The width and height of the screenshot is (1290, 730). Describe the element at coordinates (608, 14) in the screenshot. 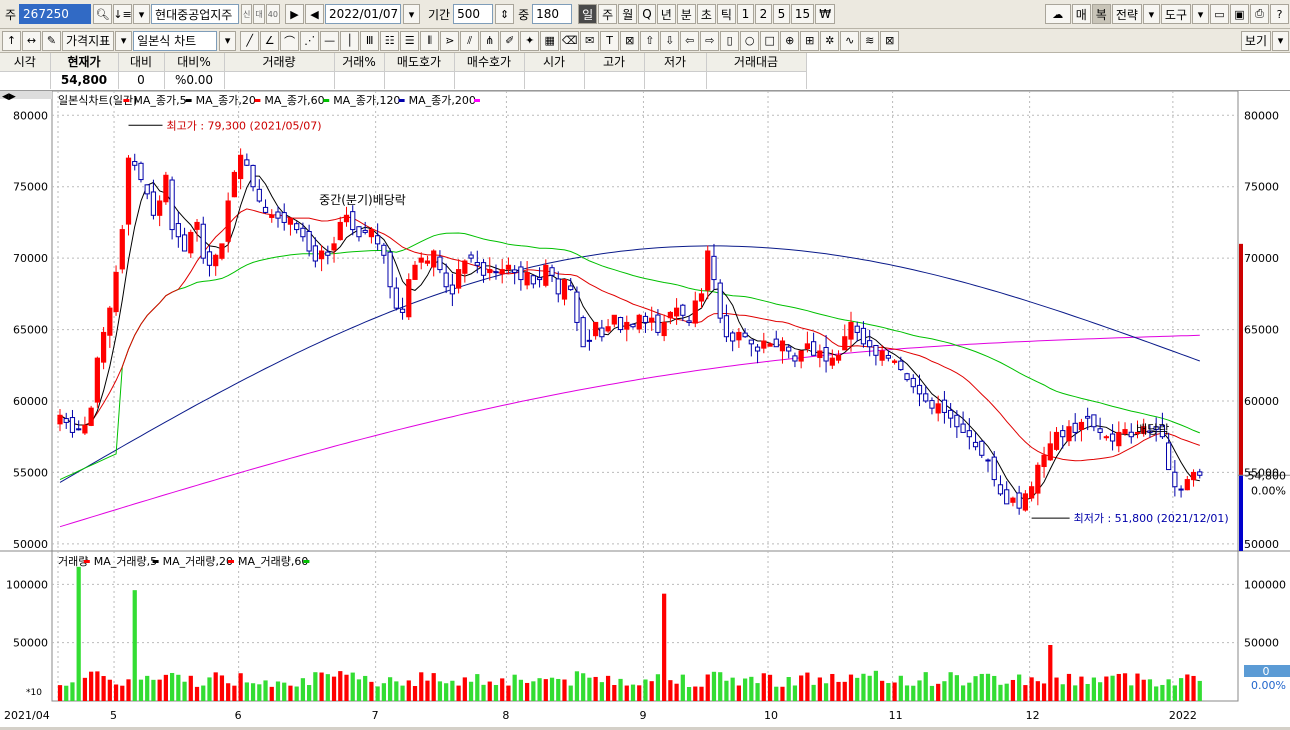

I see `period-week-button: 주` at that location.